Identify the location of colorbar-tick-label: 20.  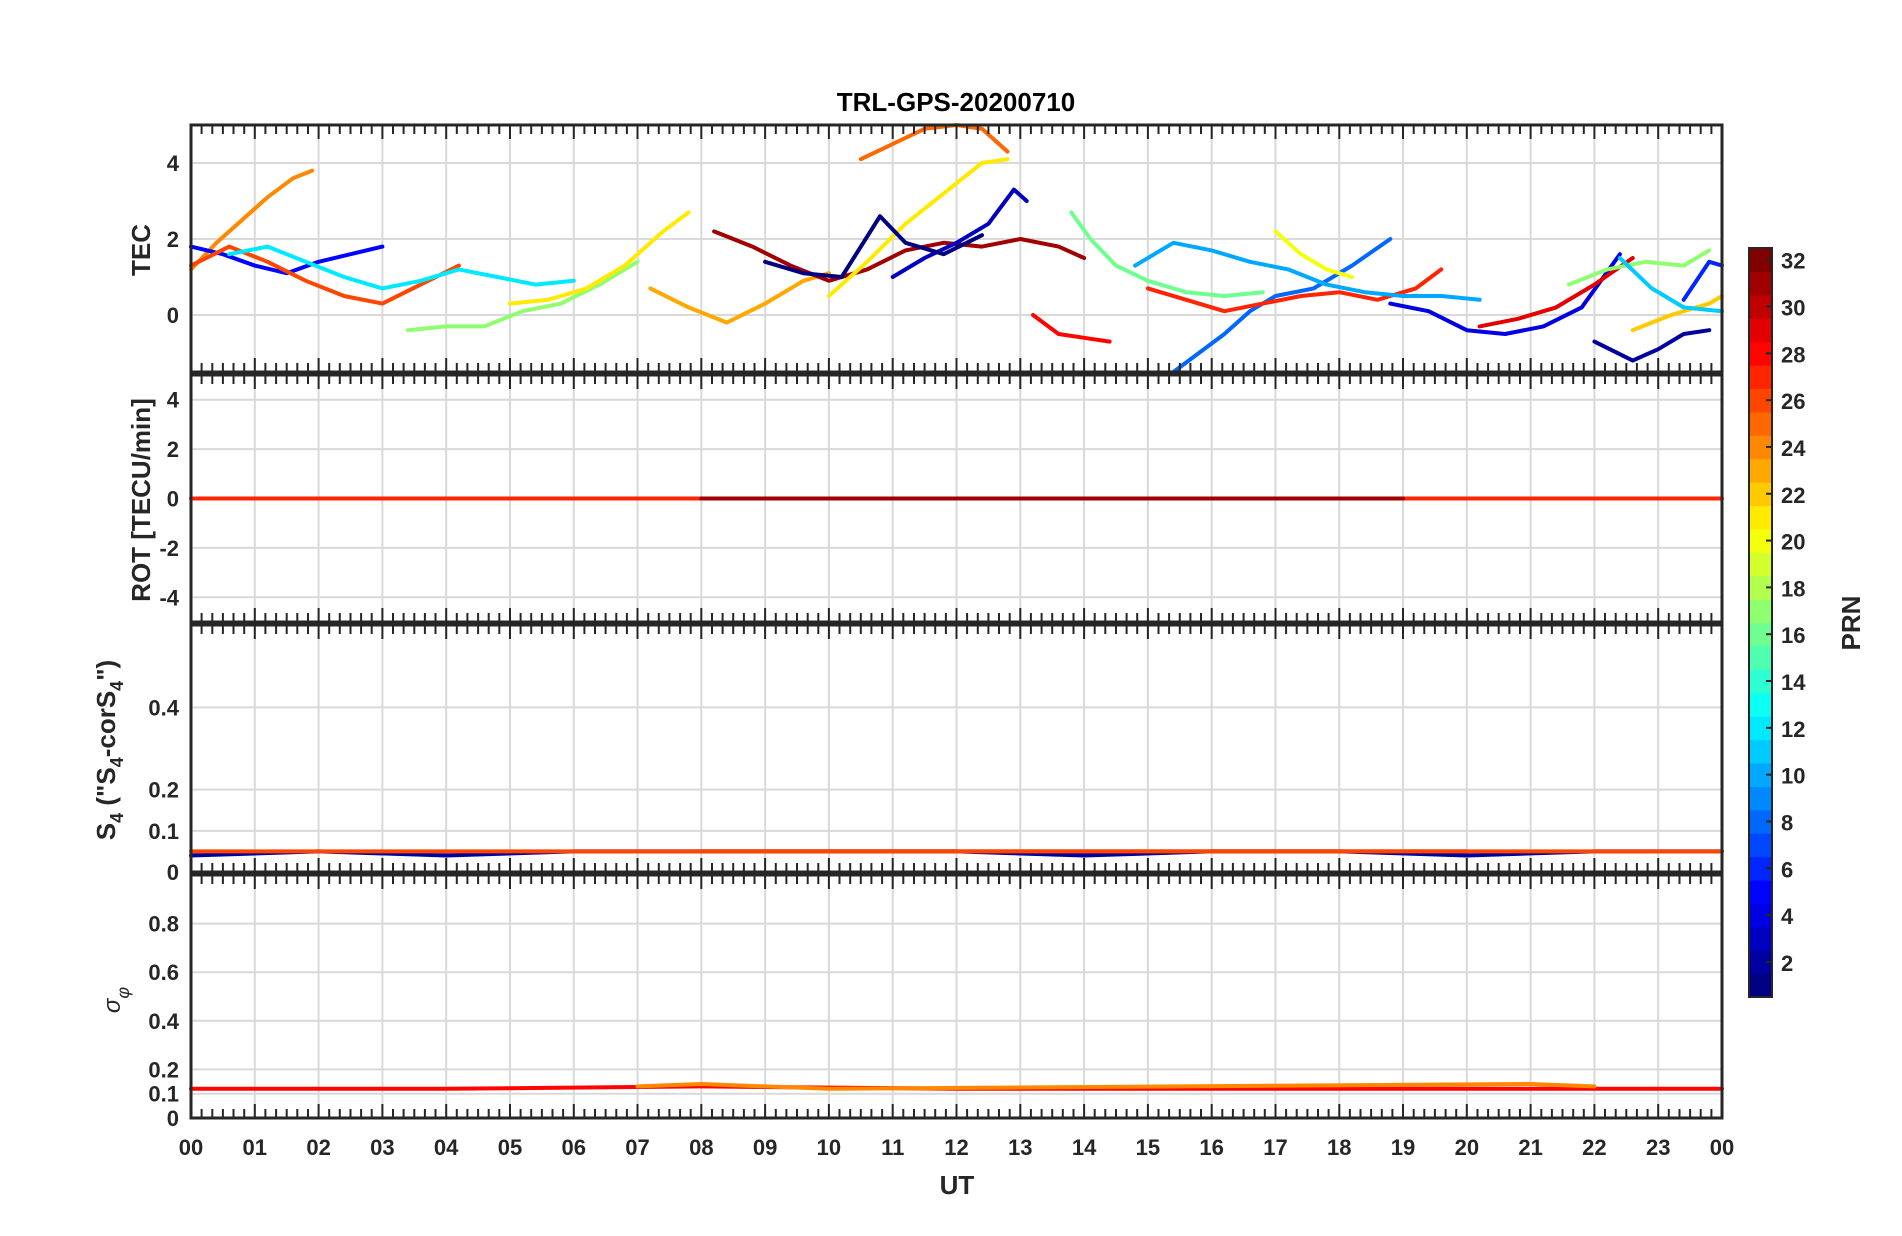
(1793, 542).